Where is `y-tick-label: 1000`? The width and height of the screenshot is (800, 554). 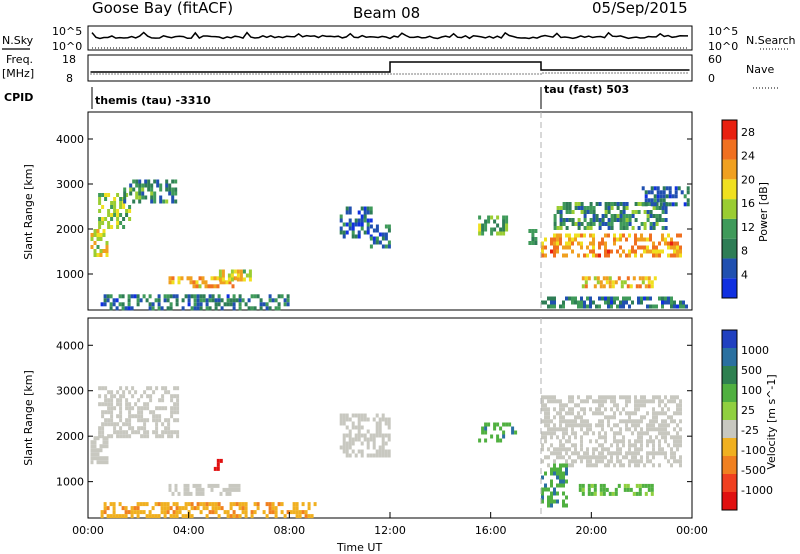
y-tick-label: 1000 is located at coordinates (70, 274).